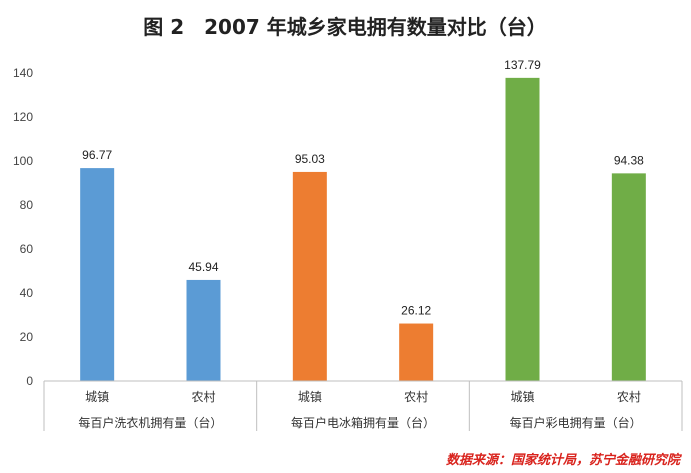 The height and width of the screenshot is (473, 691). I want to click on group-label: 每百户电冰箱拥有量（台）, so click(363, 422).